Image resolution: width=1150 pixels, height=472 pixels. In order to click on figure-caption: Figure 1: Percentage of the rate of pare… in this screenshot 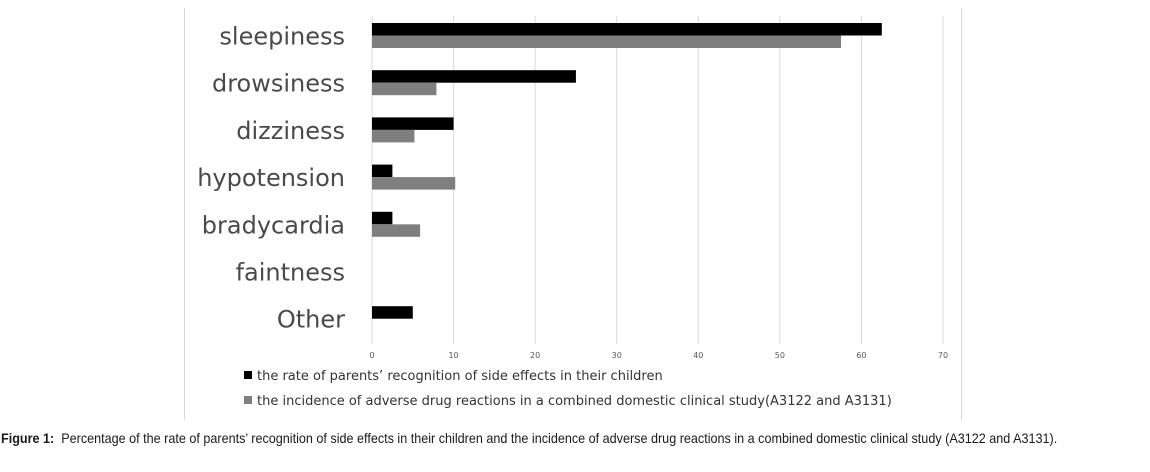, I will do `click(572, 438)`.